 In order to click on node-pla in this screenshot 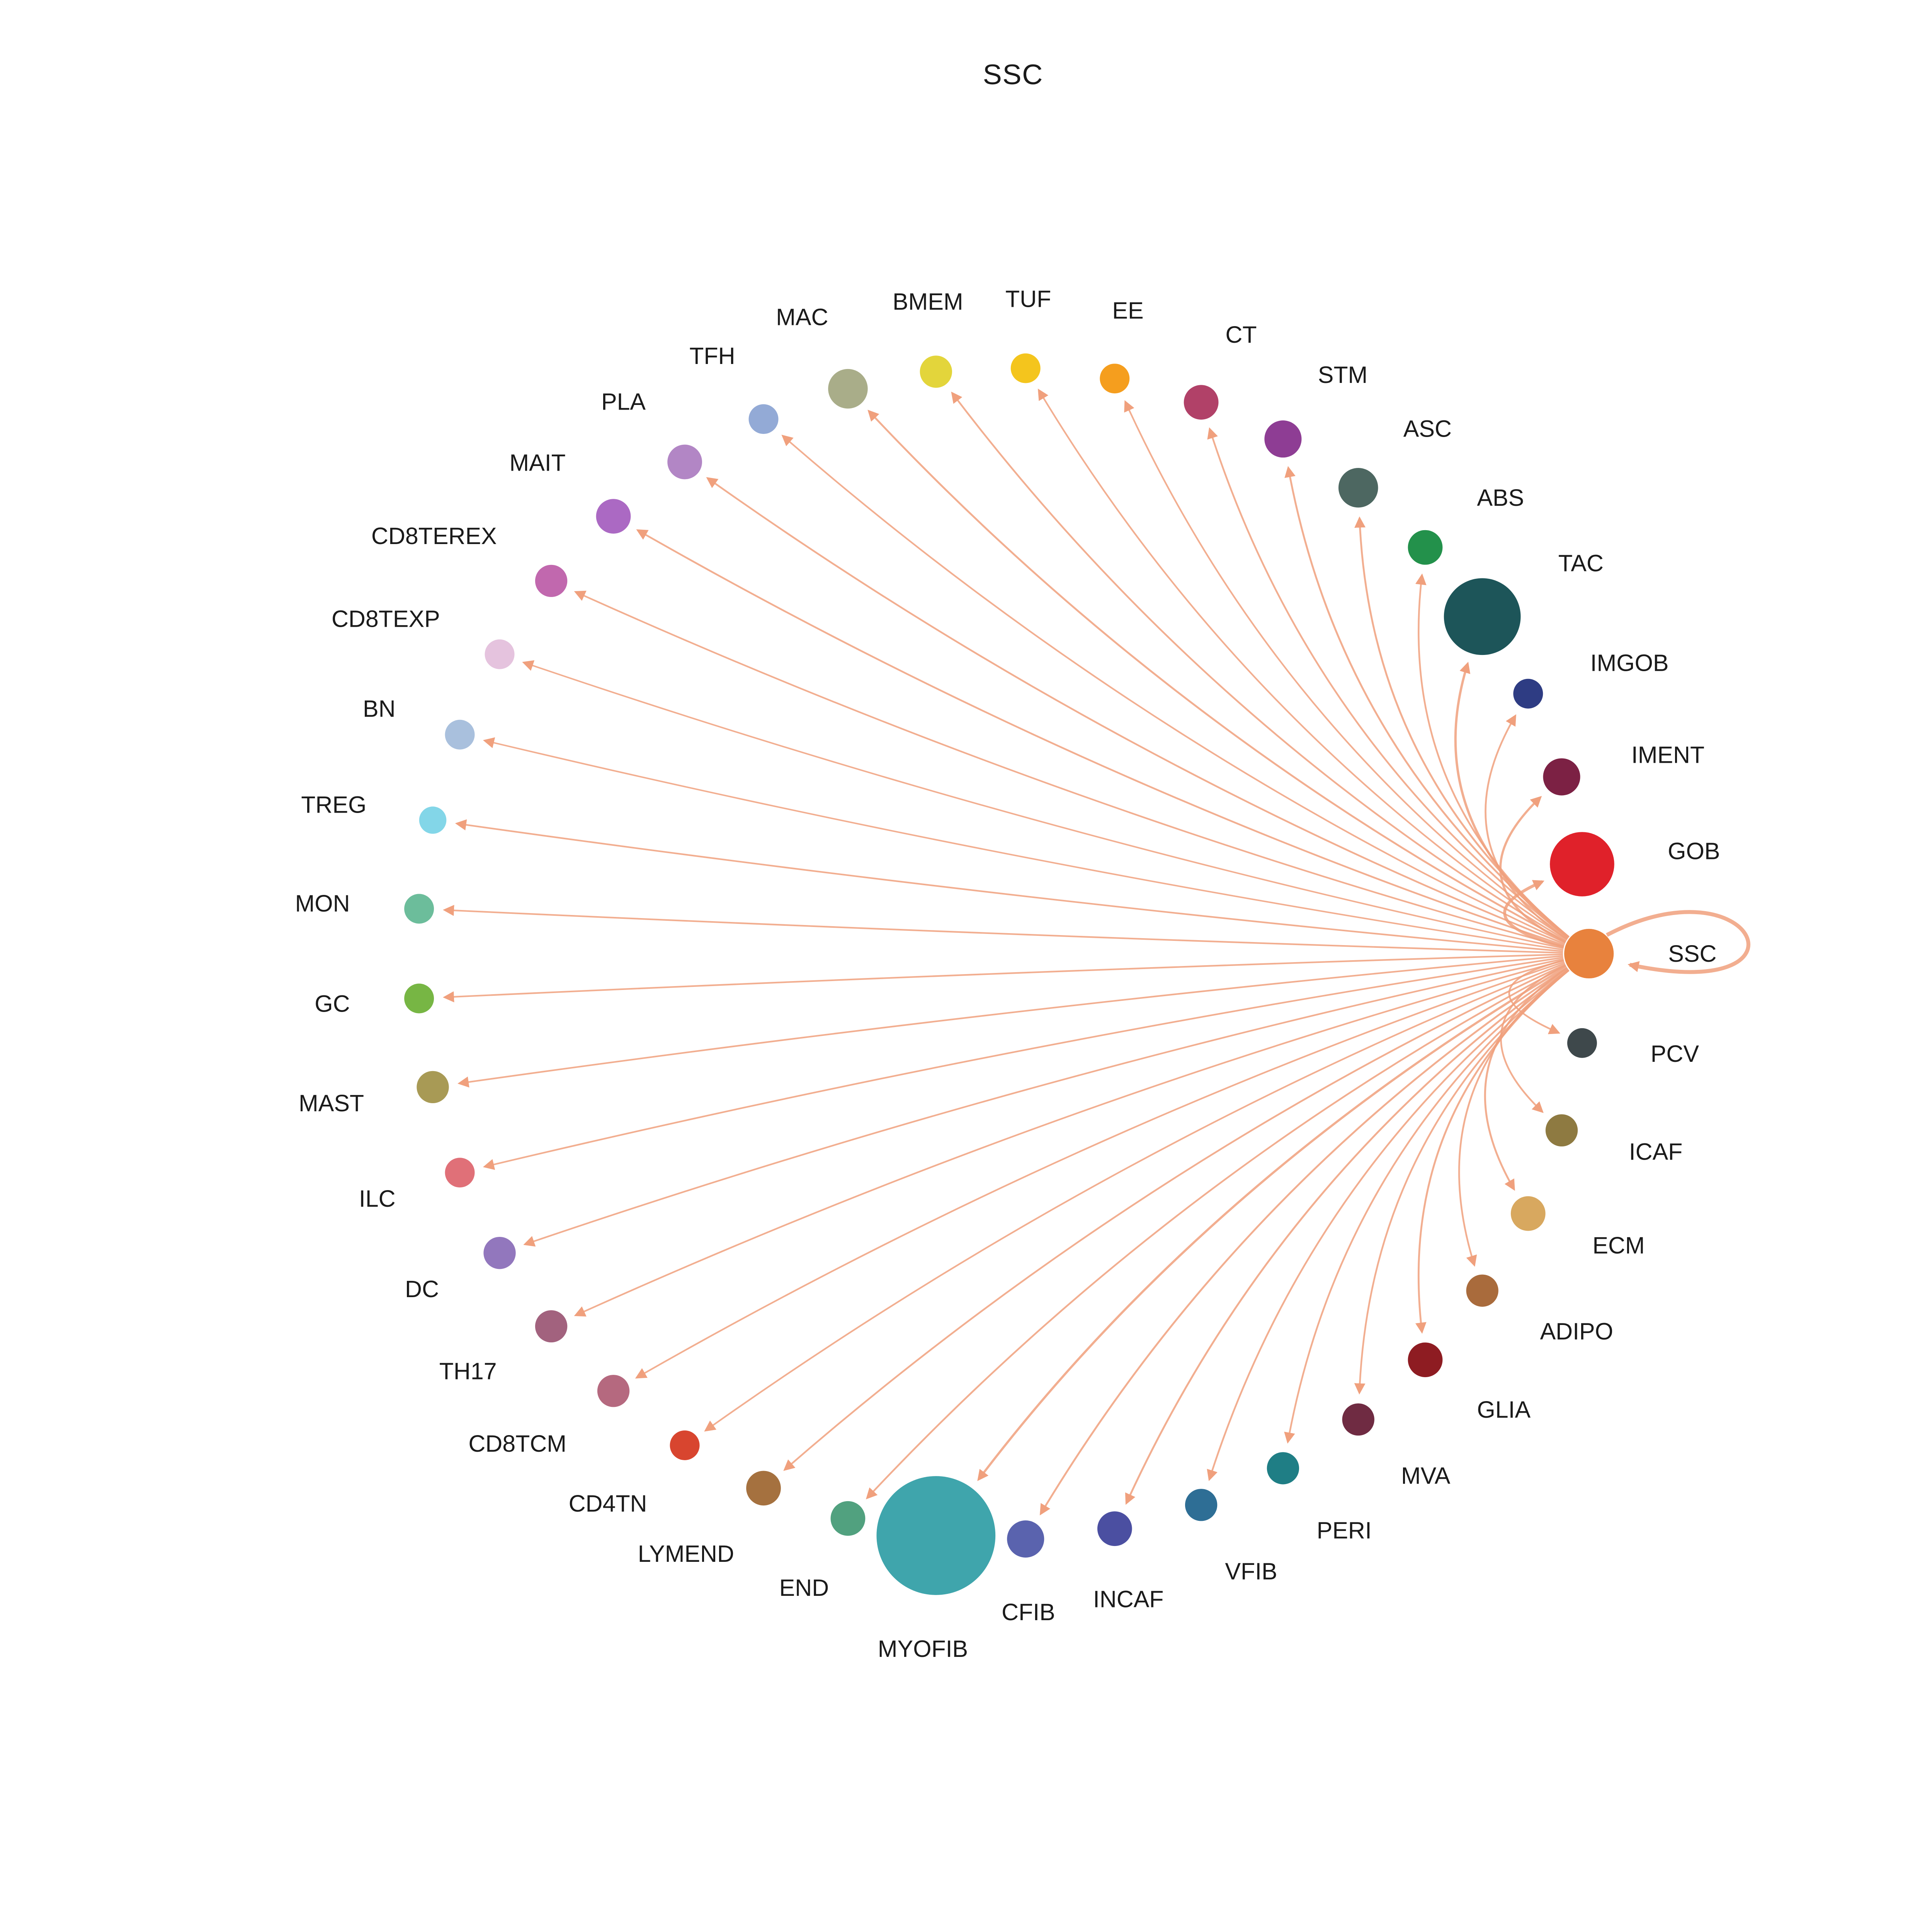, I will do `click(684, 462)`.